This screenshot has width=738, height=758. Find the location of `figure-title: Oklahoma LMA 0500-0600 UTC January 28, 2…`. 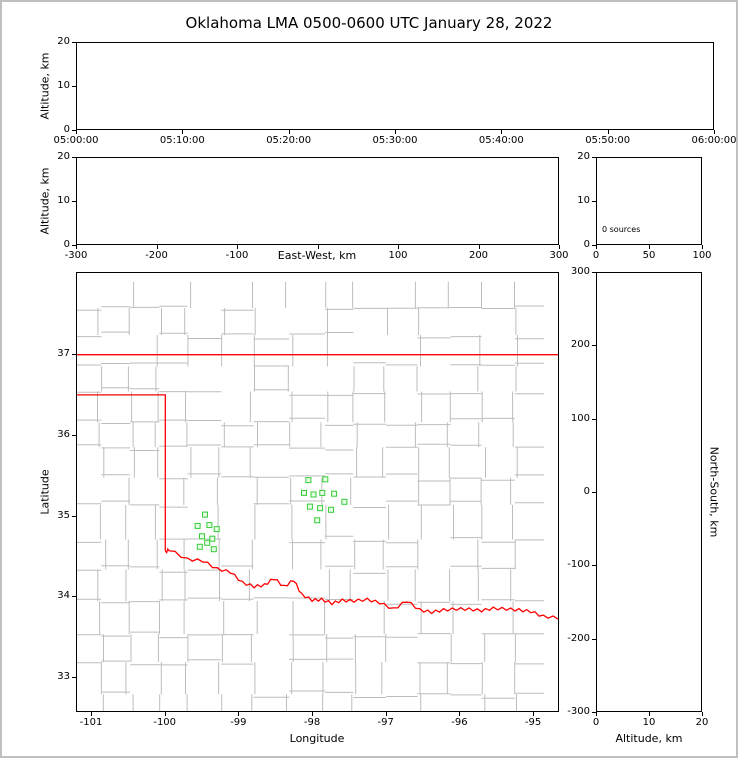

figure-title: Oklahoma LMA 0500-0600 UTC January 28, 2… is located at coordinates (369, 23).